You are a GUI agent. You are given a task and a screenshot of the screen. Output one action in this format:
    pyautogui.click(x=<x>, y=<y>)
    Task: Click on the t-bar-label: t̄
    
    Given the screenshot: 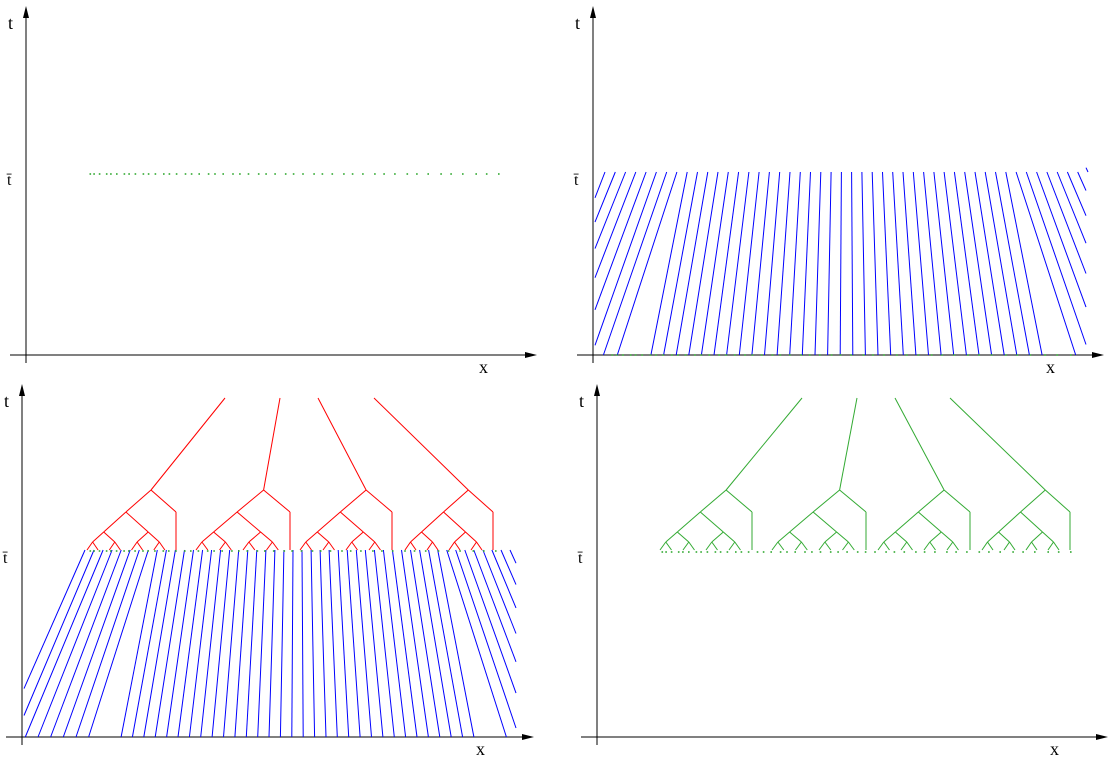 What is the action you would take?
    pyautogui.click(x=5, y=558)
    